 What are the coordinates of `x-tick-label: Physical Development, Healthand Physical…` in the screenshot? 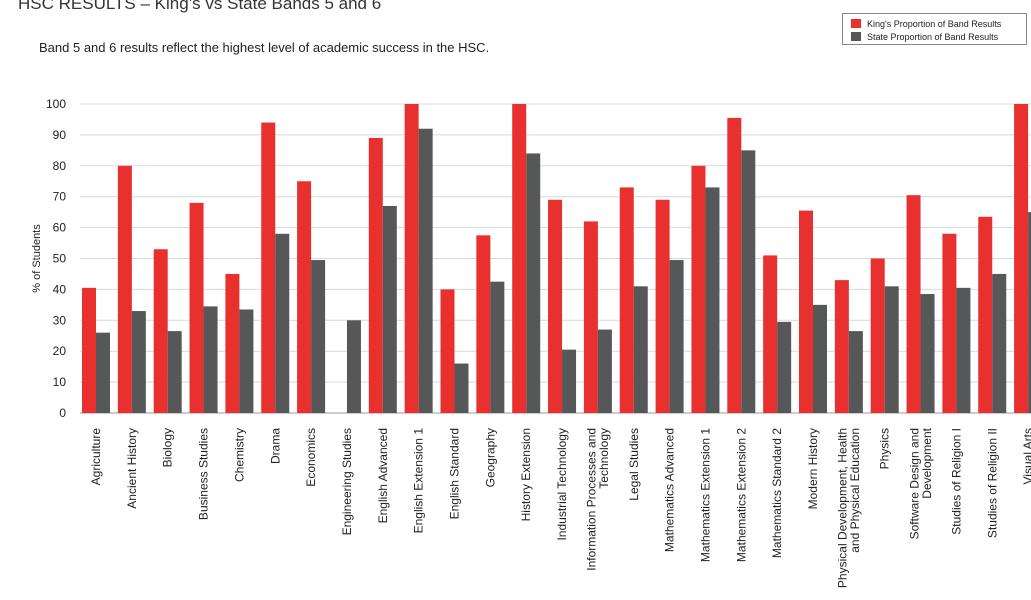 It's located at (849, 508).